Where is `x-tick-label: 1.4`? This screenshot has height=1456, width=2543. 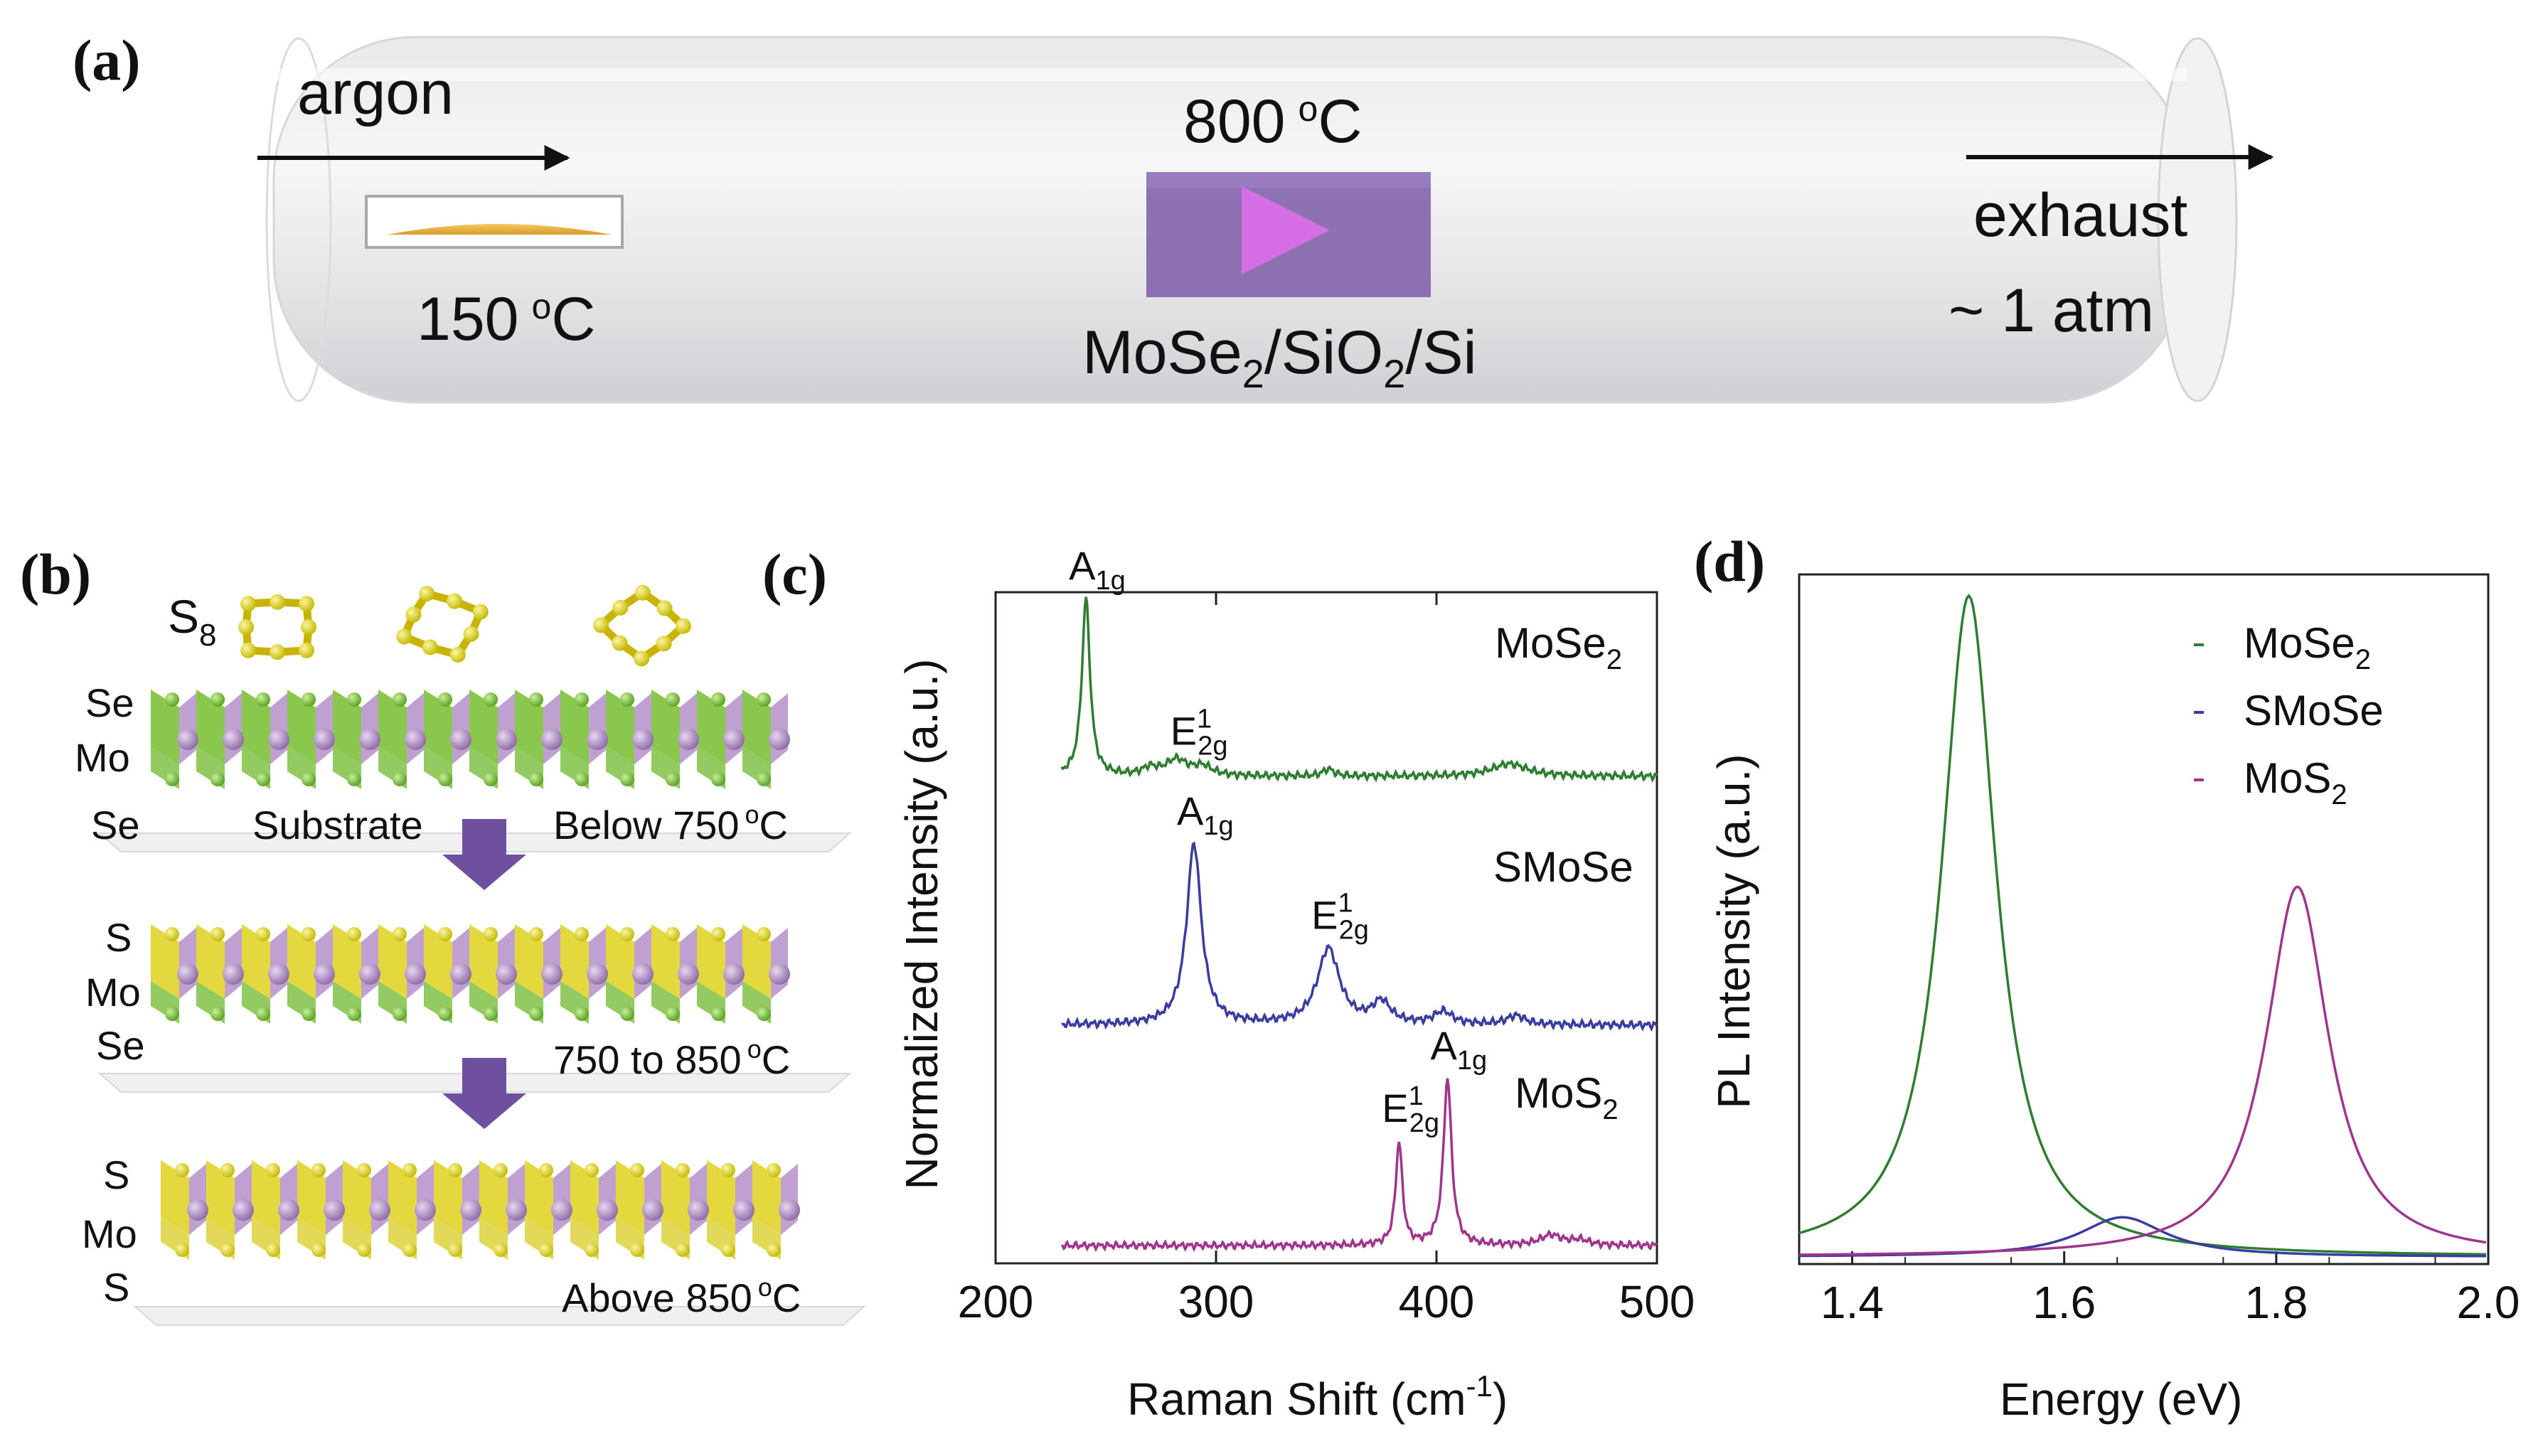
x-tick-label: 1.4 is located at coordinates (1852, 1302).